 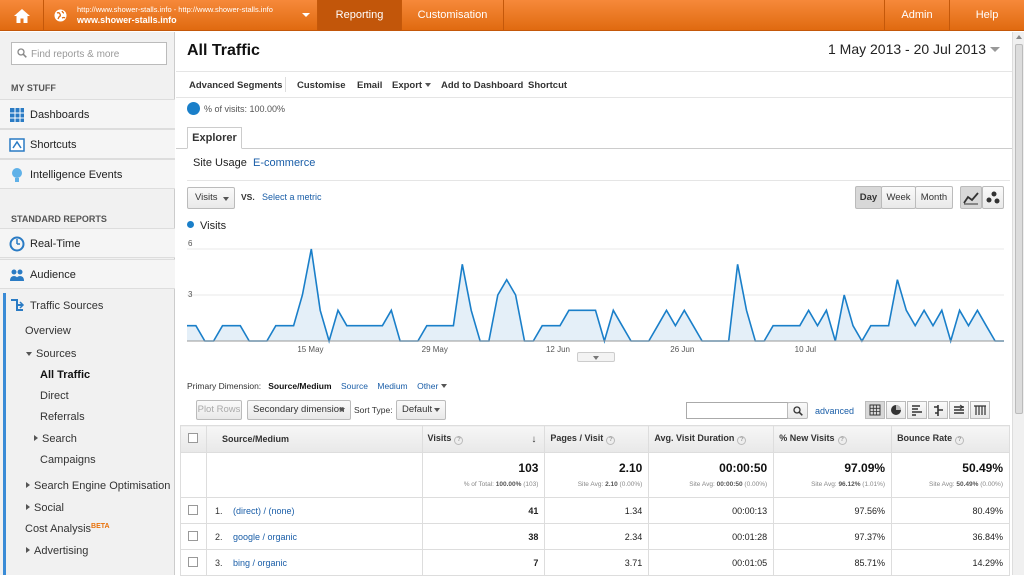 I want to click on table-search-input, so click(x=737, y=410).